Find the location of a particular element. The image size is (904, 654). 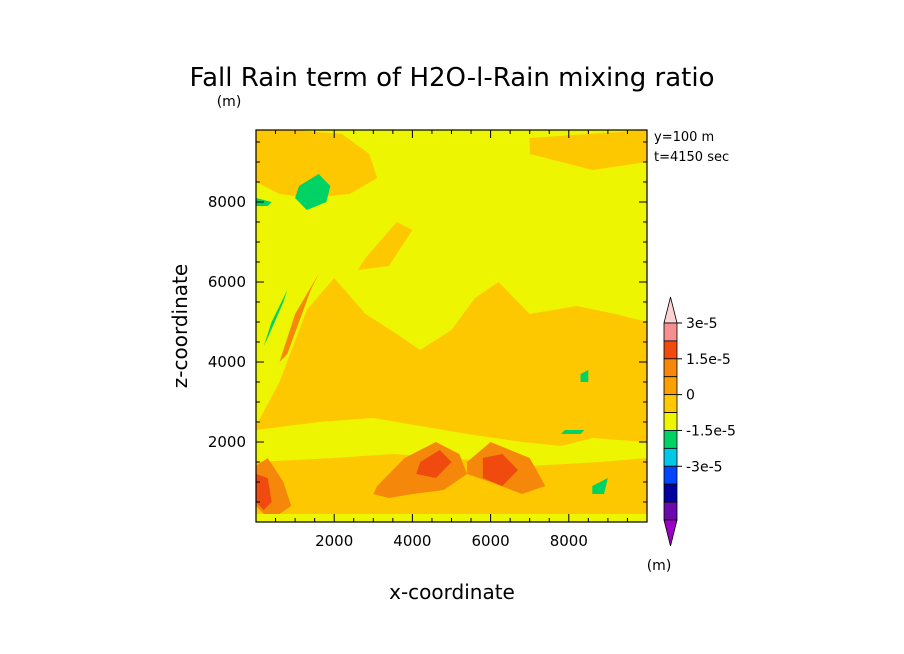

y-tick-label: 4000 is located at coordinates (227, 362).